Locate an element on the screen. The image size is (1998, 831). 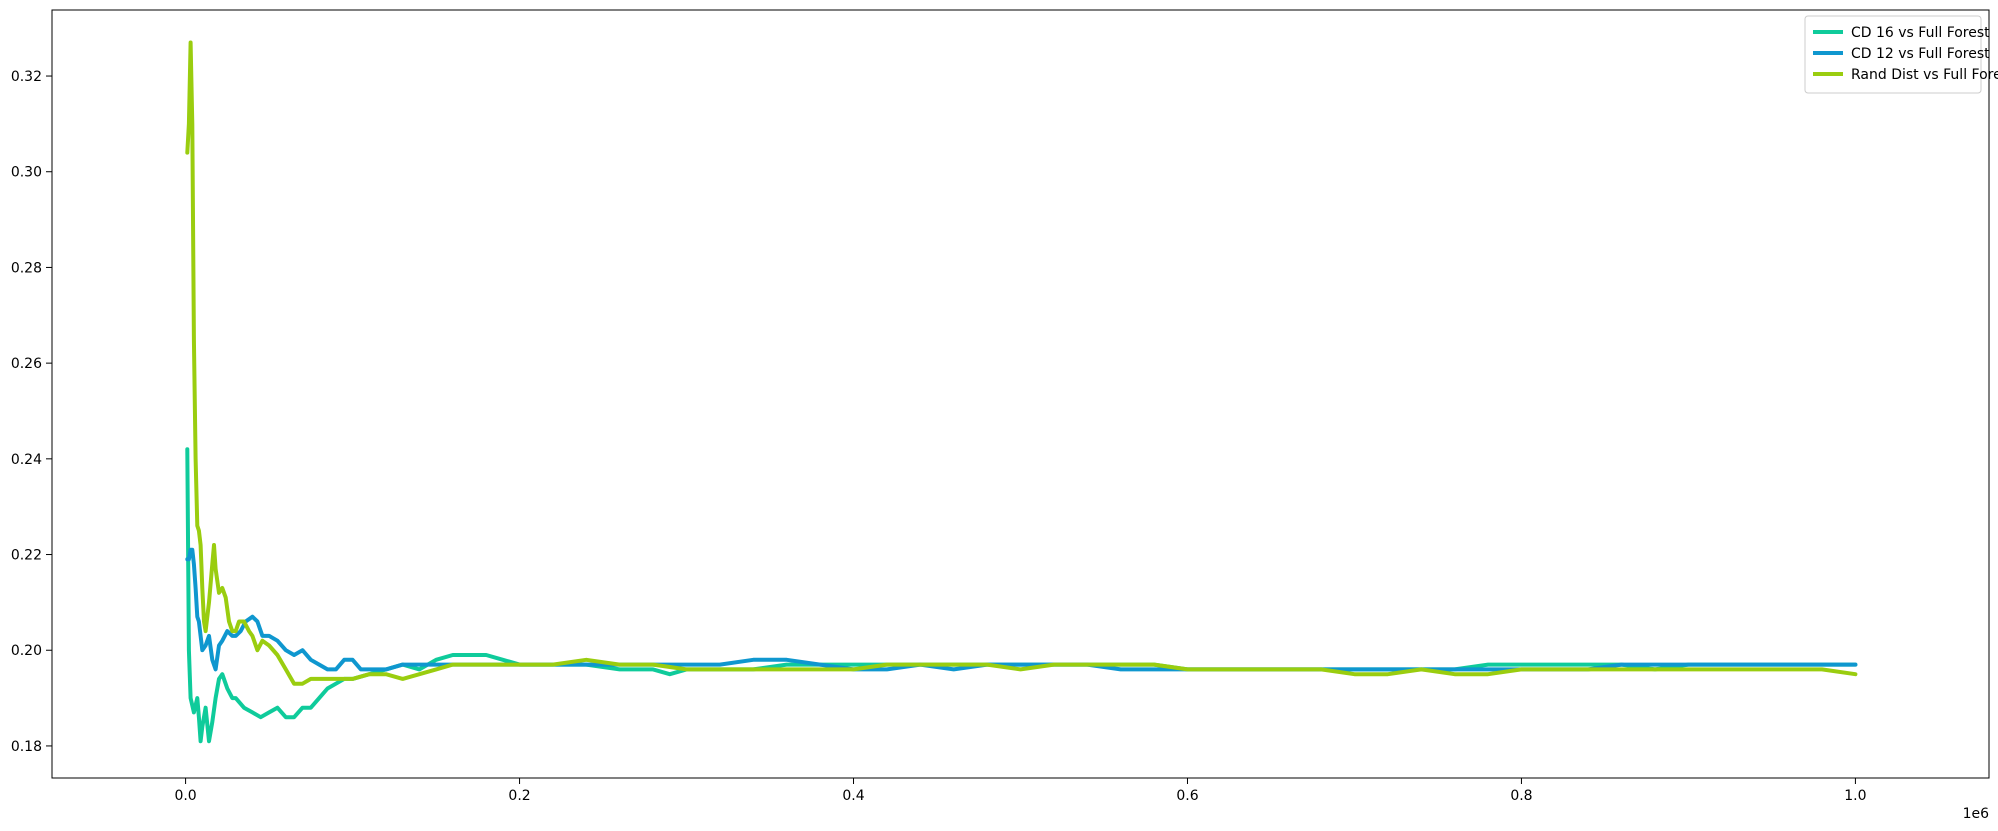
y-tick-label: 0.20 is located at coordinates (26, 651).